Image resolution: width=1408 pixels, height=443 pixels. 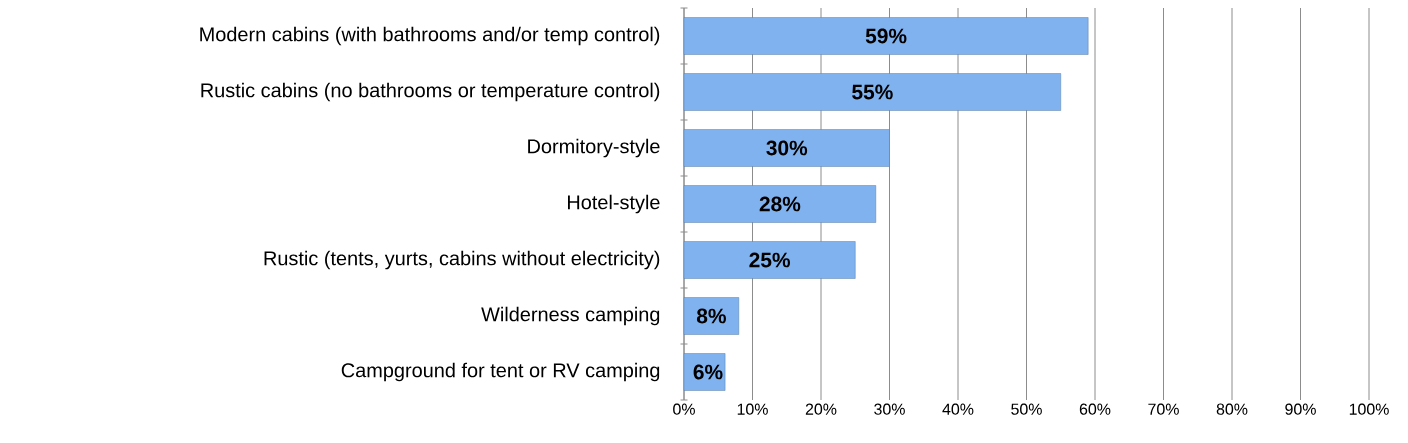 I want to click on x-tick-label: 20%, so click(x=821, y=409).